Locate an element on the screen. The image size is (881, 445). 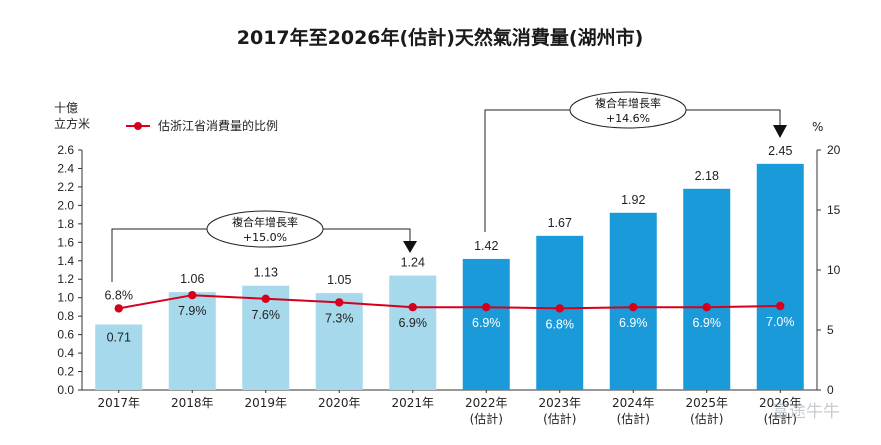
x-tick-label: 2023年 is located at coordinates (559, 403).